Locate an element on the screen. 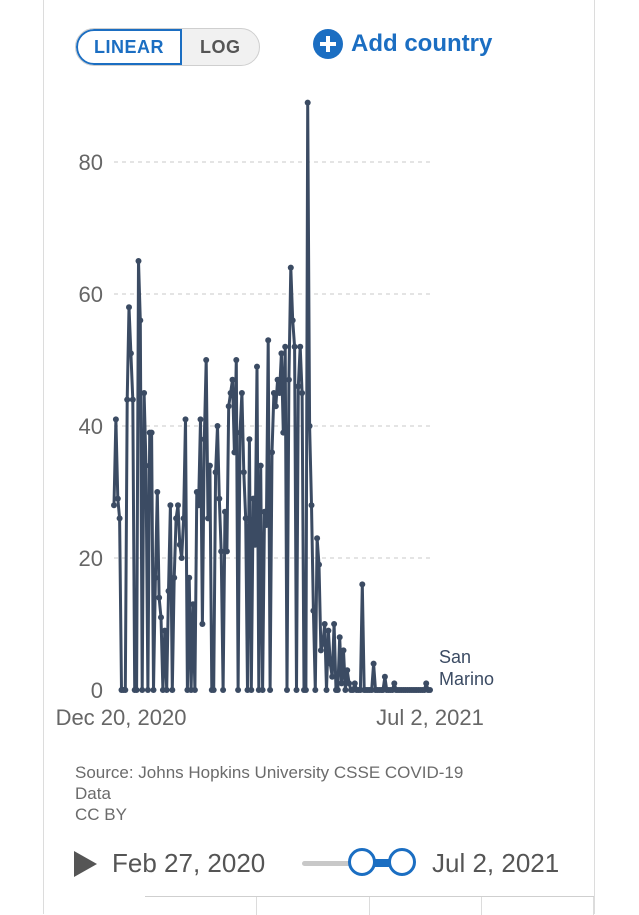 The width and height of the screenshot is (639, 915). license-label: CC BY is located at coordinates (101, 814).